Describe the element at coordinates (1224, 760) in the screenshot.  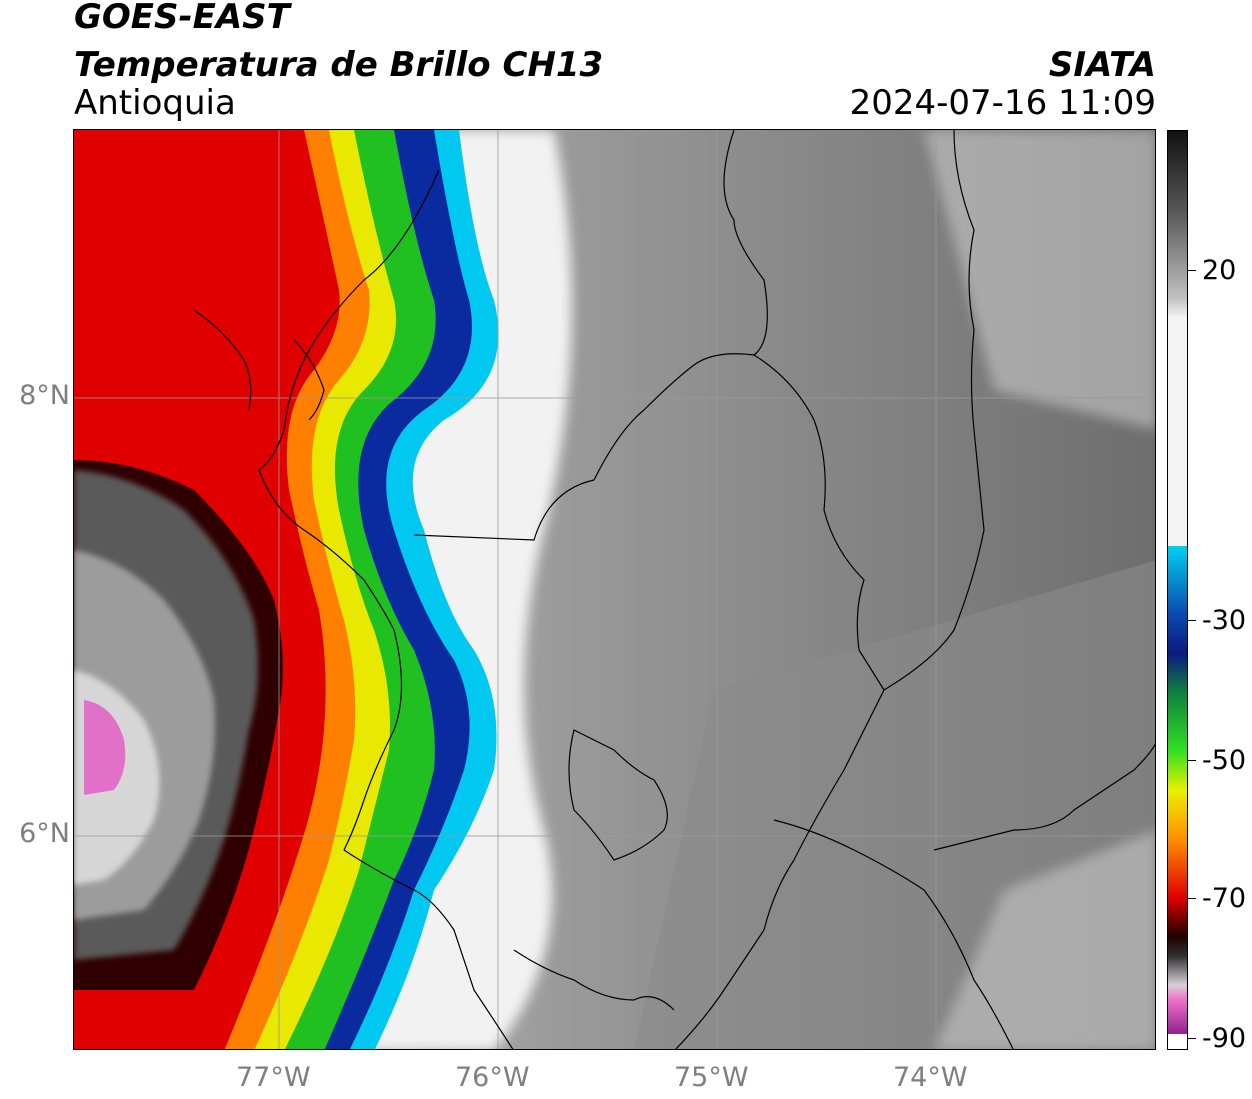
I see `colorbar-label-minus50: -50` at that location.